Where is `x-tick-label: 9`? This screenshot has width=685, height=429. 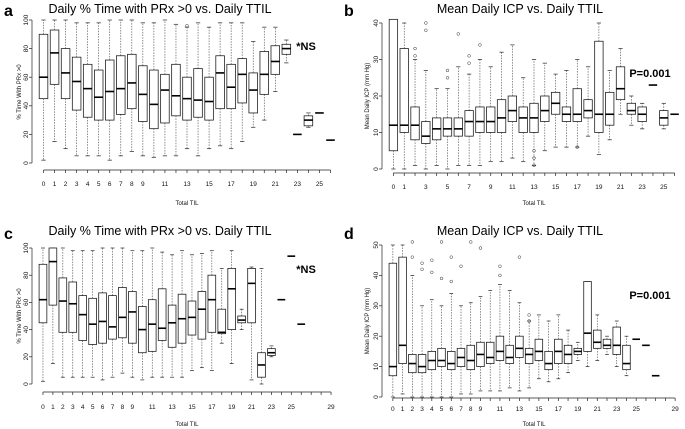 x-tick-label: 9 is located at coordinates (481, 409).